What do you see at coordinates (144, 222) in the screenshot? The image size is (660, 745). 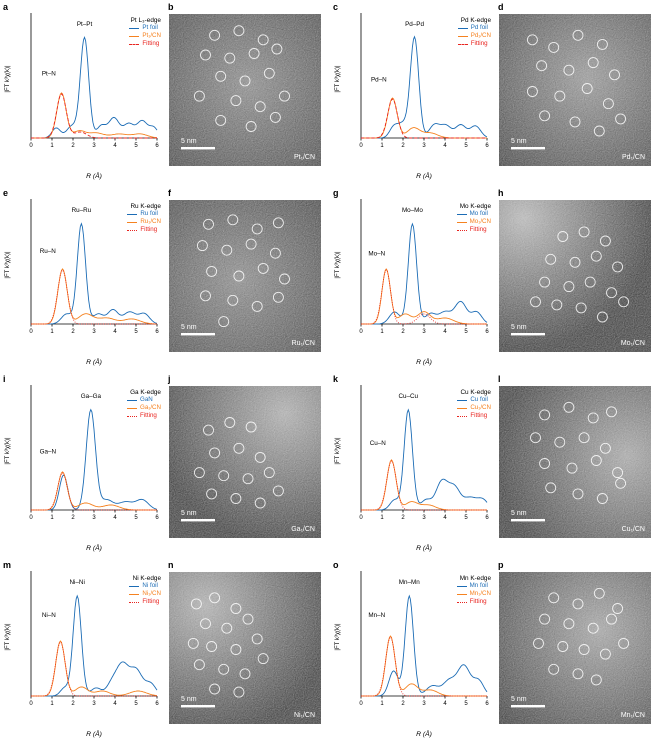 I see `legend-item: Ru₁/CN` at bounding box center [144, 222].